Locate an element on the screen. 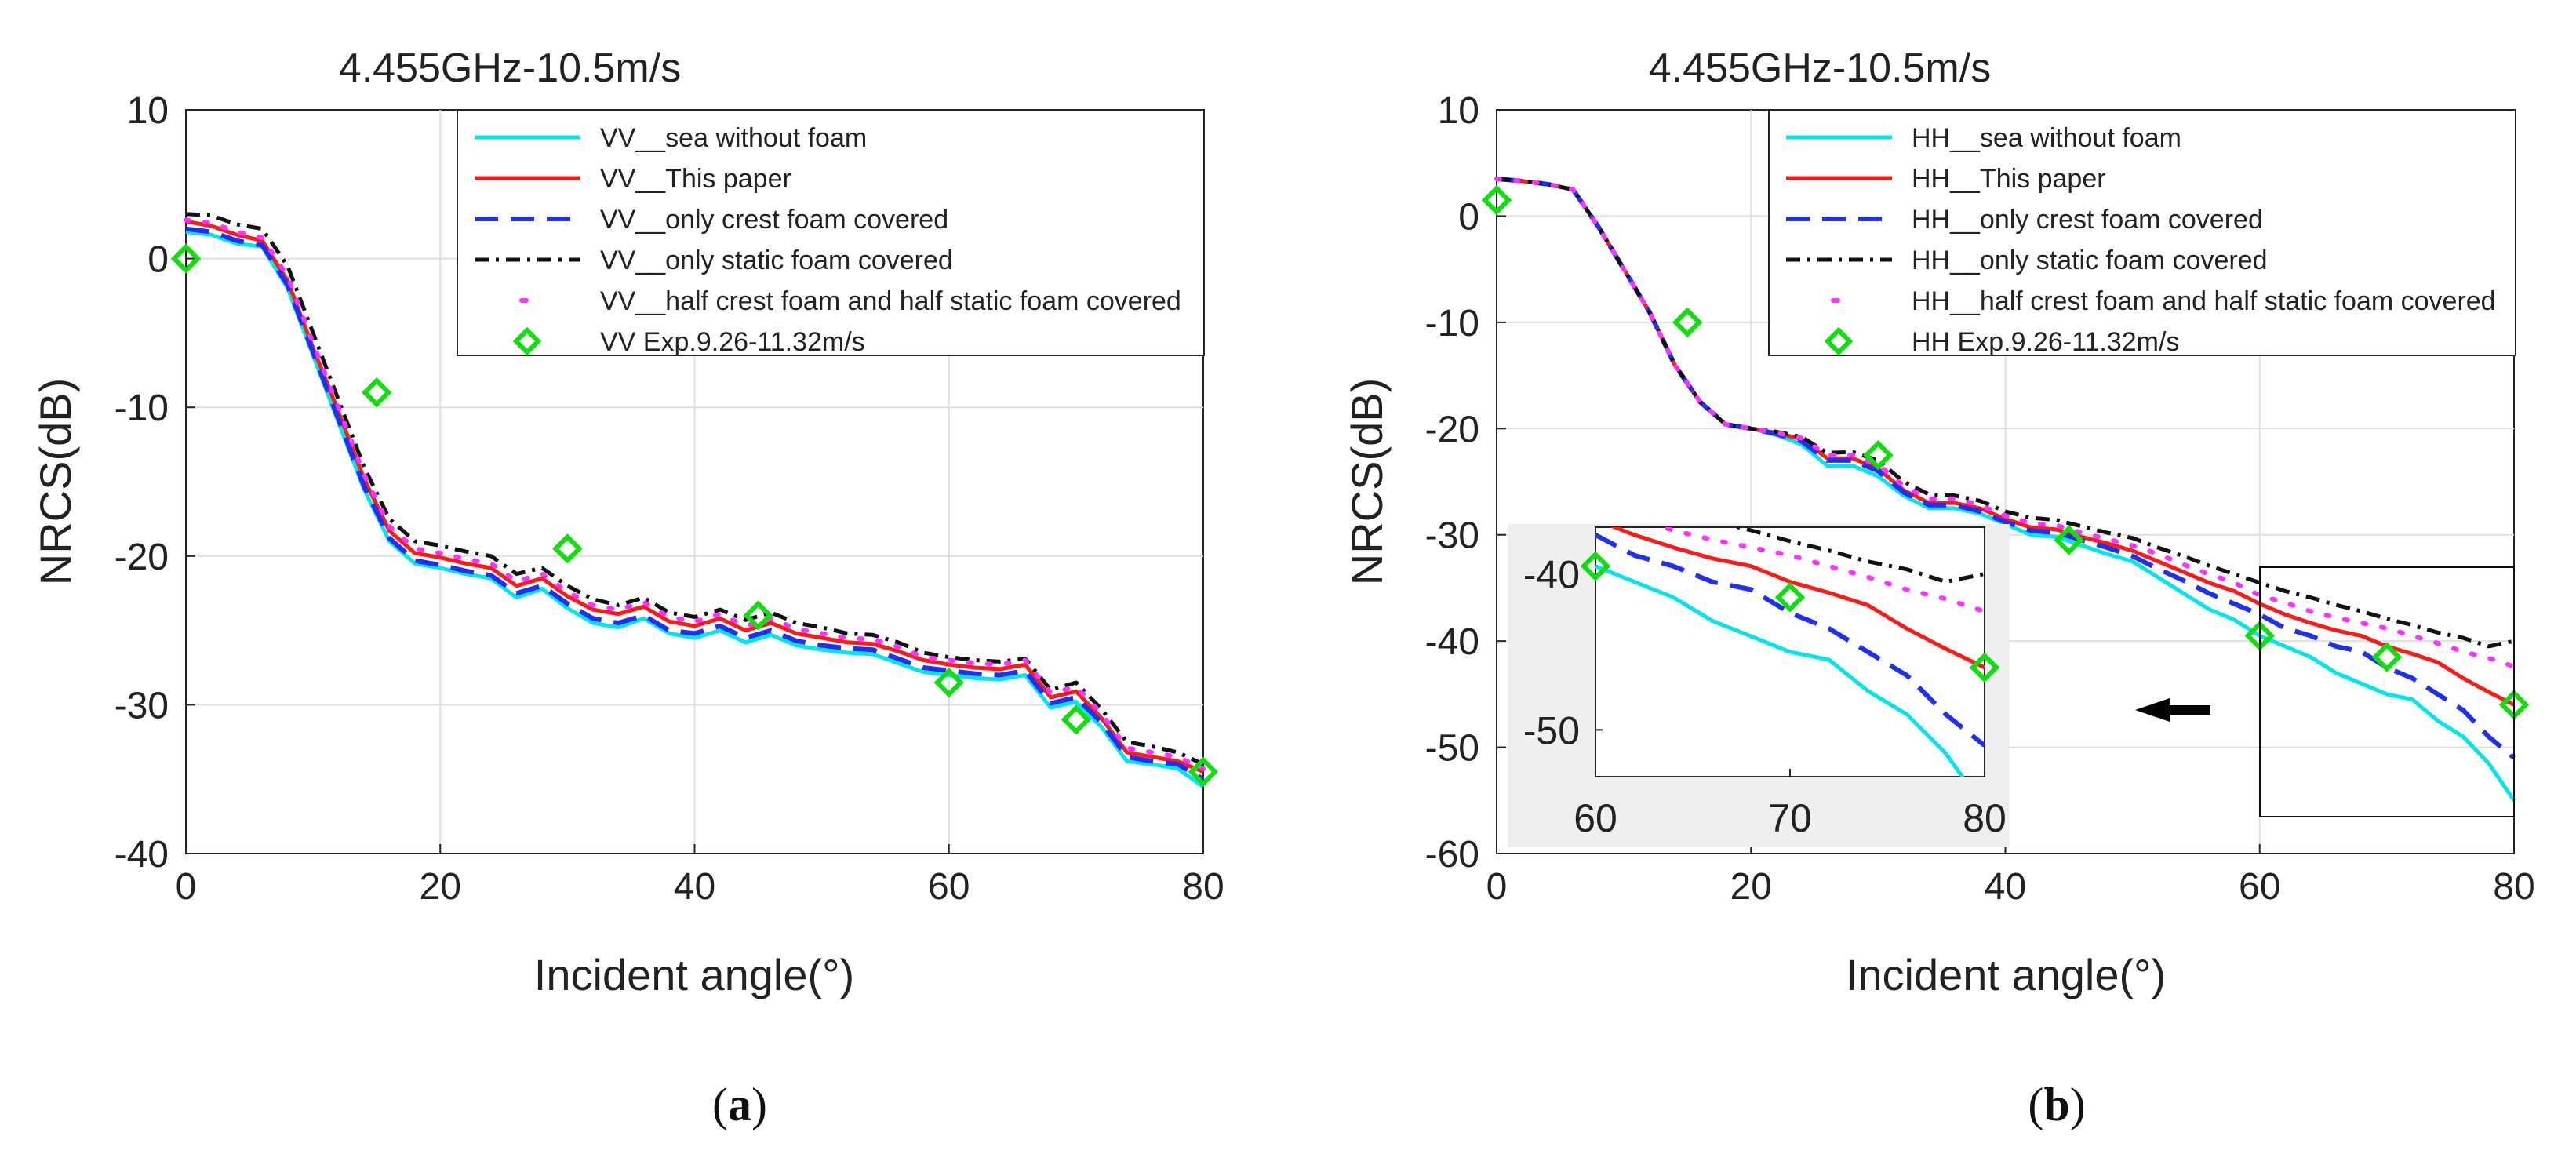 The height and width of the screenshot is (1154, 2576). panel-letter: b is located at coordinates (2056, 1104).